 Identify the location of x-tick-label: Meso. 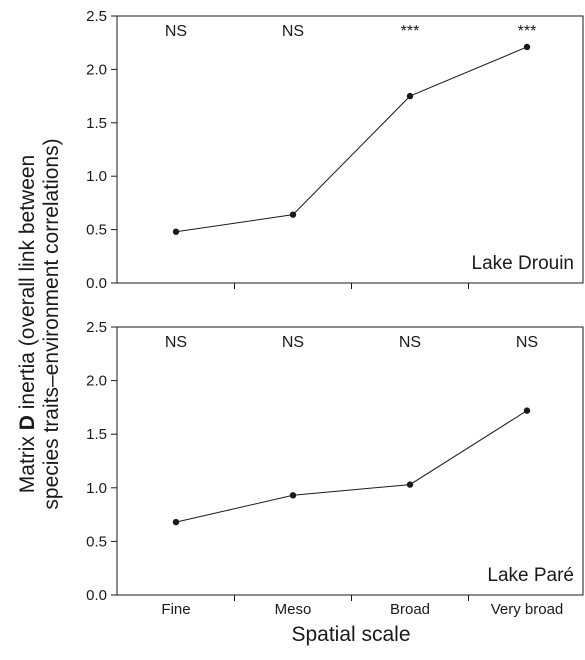
(293, 609).